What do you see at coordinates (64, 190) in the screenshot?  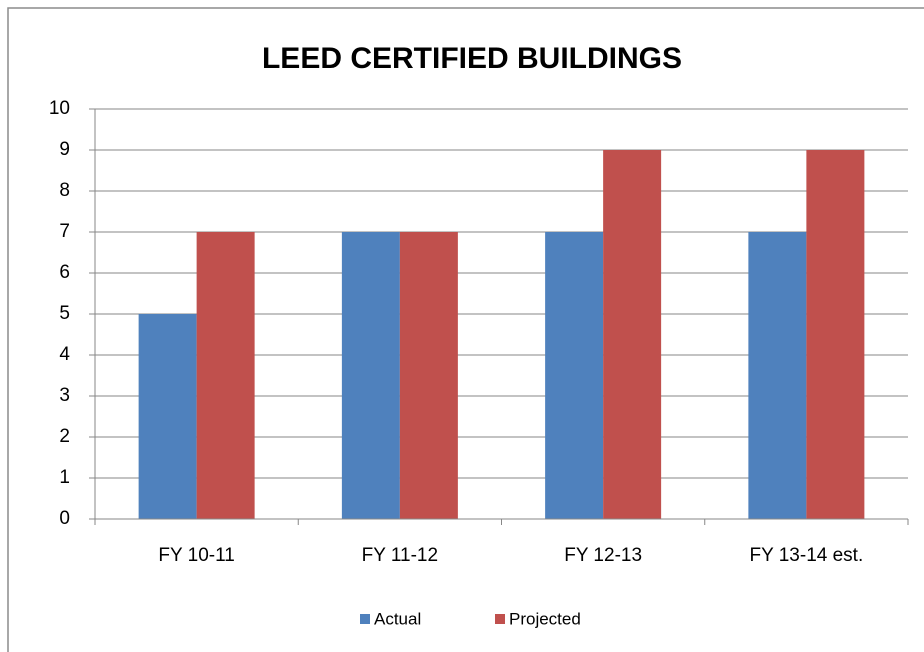 I see `y-tick-label: 8` at bounding box center [64, 190].